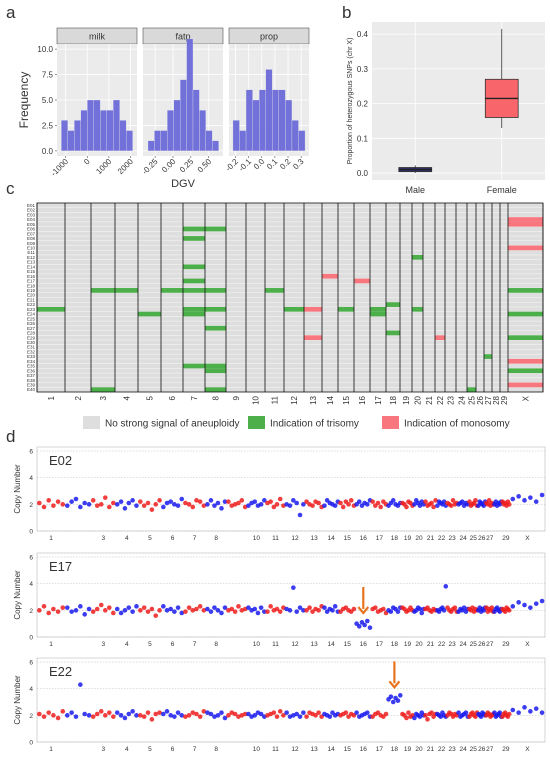  I want to click on column-label: 22, so click(440, 399).